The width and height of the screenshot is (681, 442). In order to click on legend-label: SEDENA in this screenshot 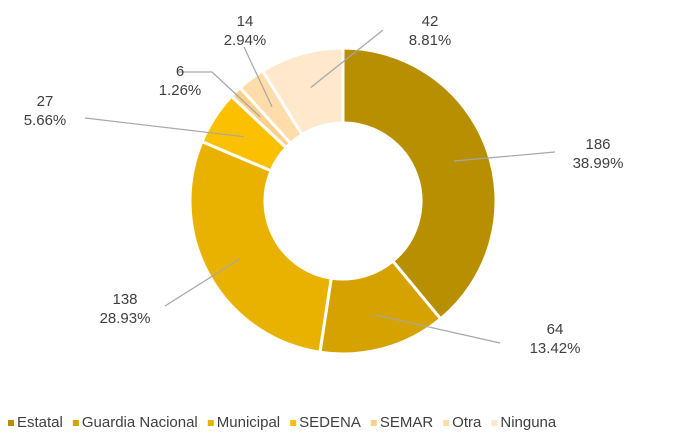, I will do `click(330, 422)`.